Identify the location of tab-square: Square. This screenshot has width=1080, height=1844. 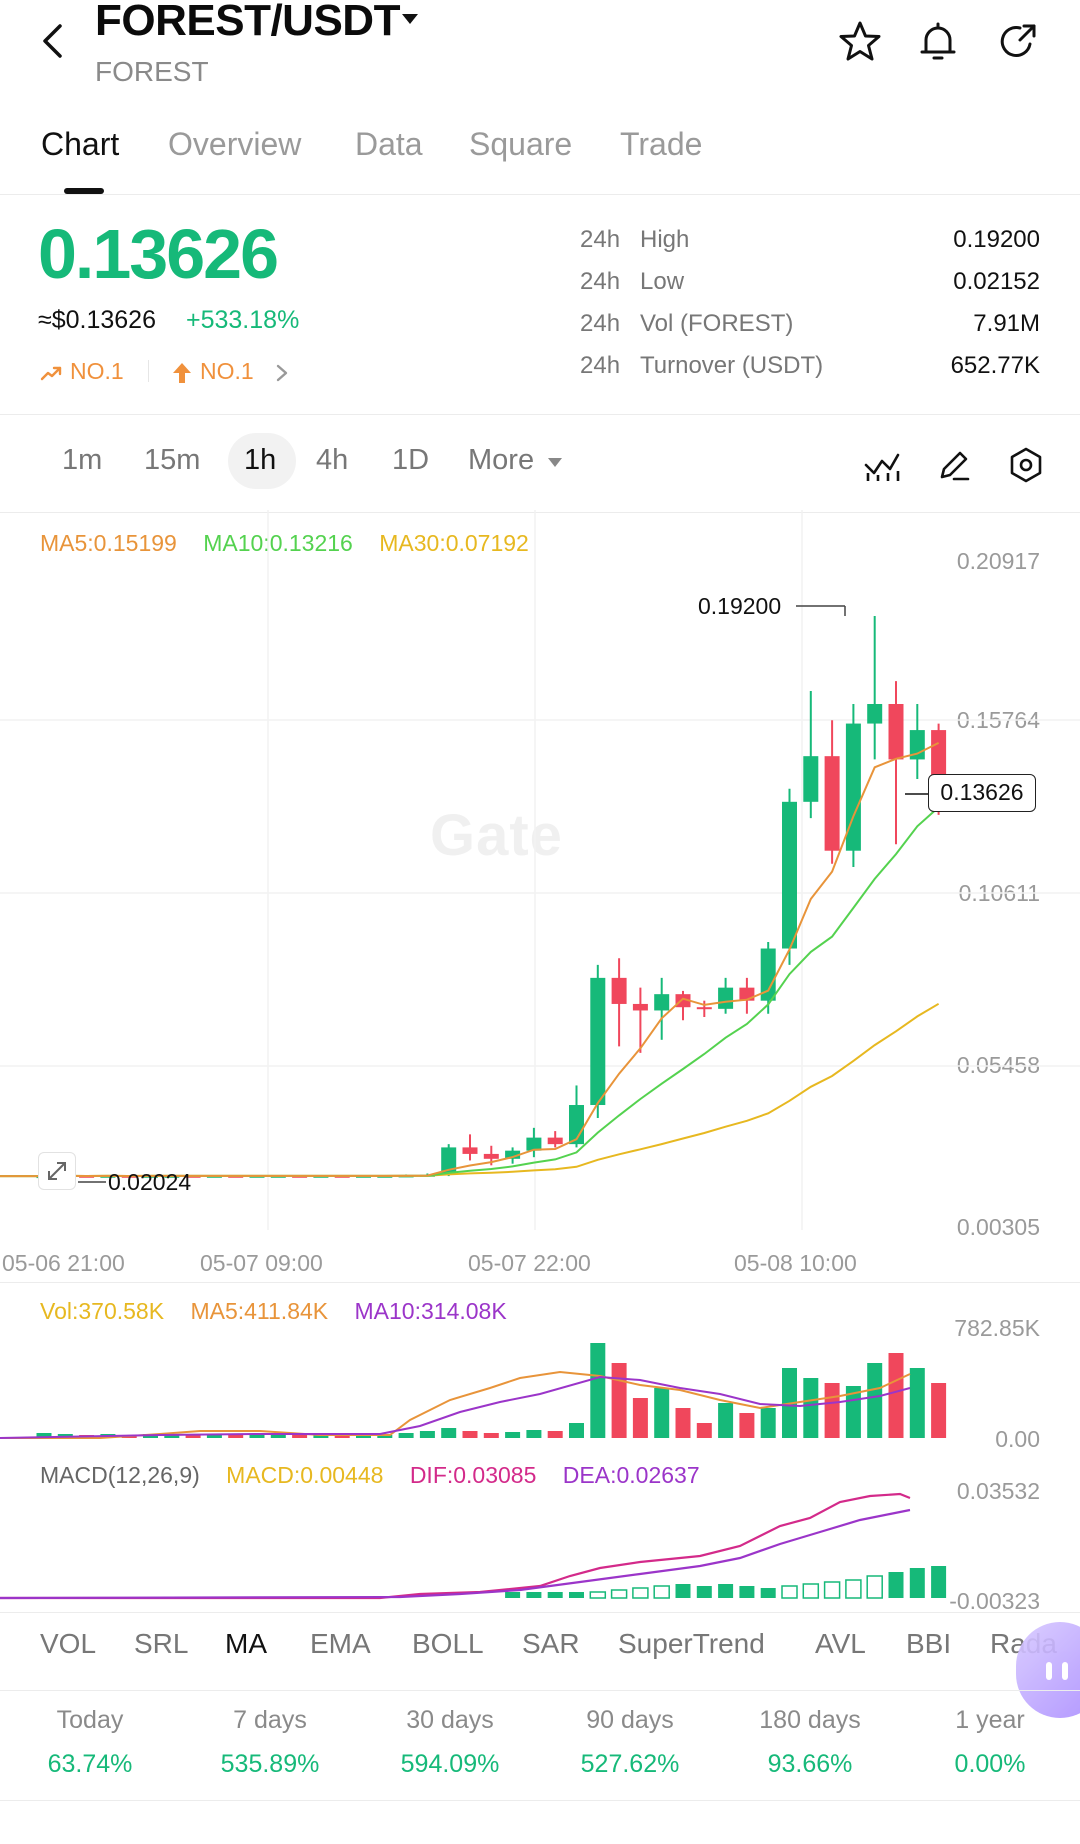
(521, 144).